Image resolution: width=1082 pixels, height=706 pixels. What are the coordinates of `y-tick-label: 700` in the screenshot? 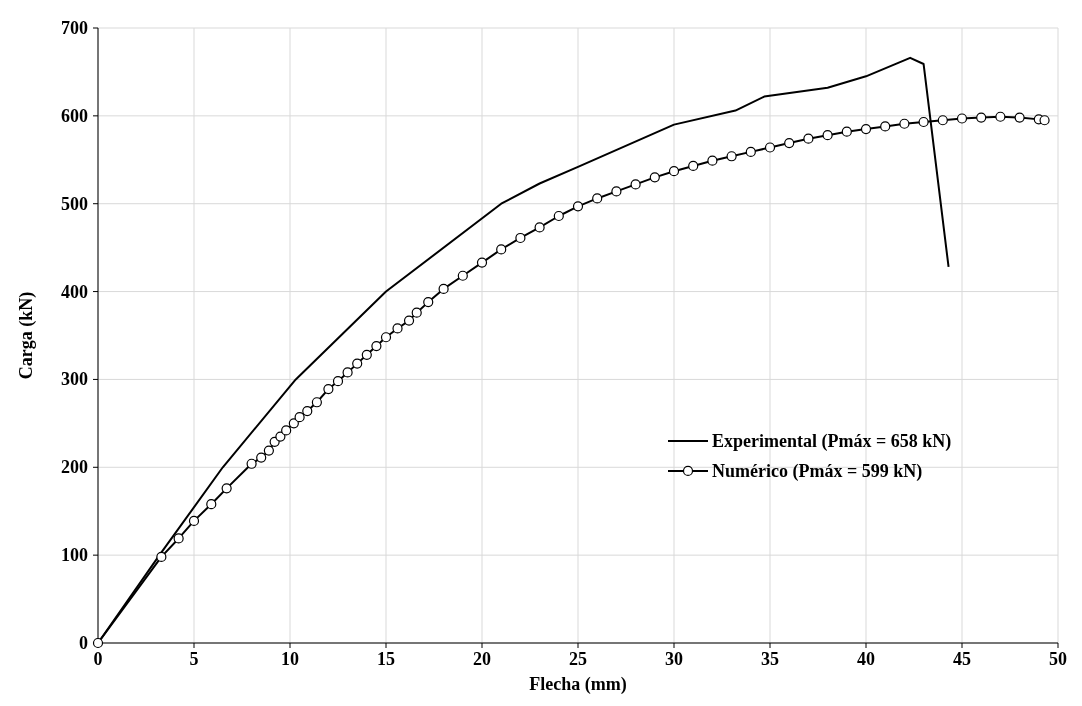 It's located at (74, 28).